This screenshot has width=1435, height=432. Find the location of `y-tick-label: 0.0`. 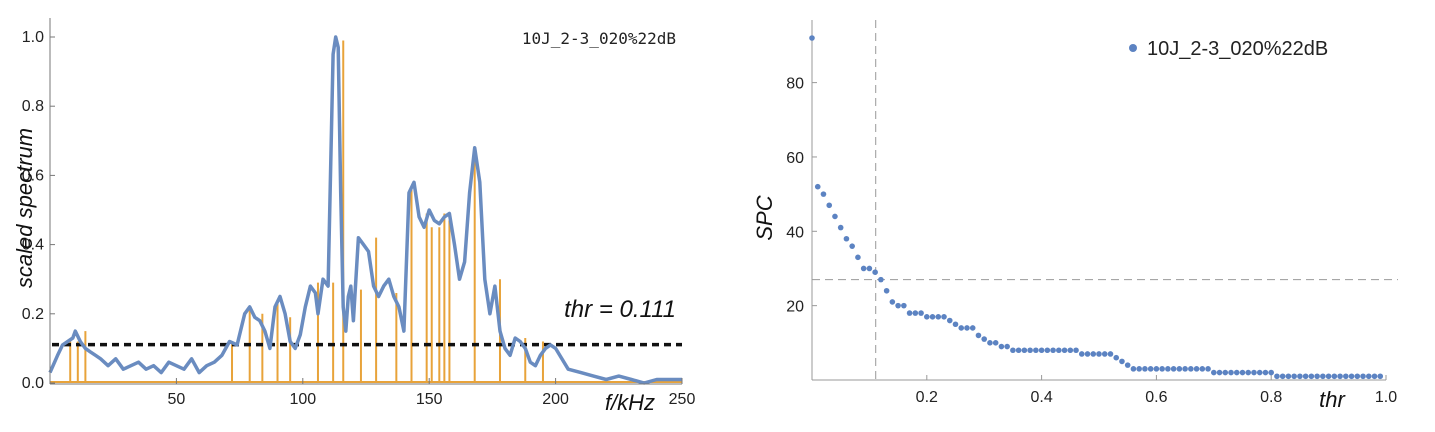

y-tick-label: 0.0 is located at coordinates (33, 383).